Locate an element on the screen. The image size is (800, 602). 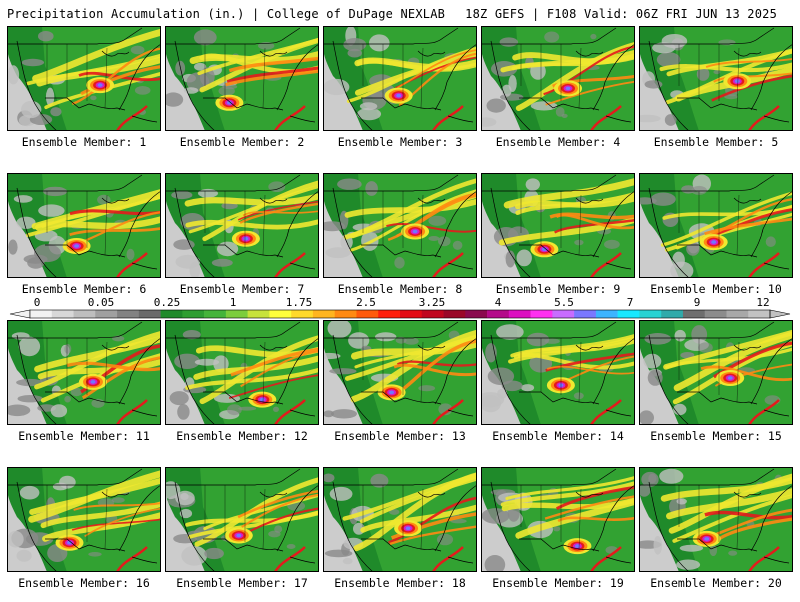
ensemble-member-panel: Ensemble Member: 1 is located at coordinates (84, 93).